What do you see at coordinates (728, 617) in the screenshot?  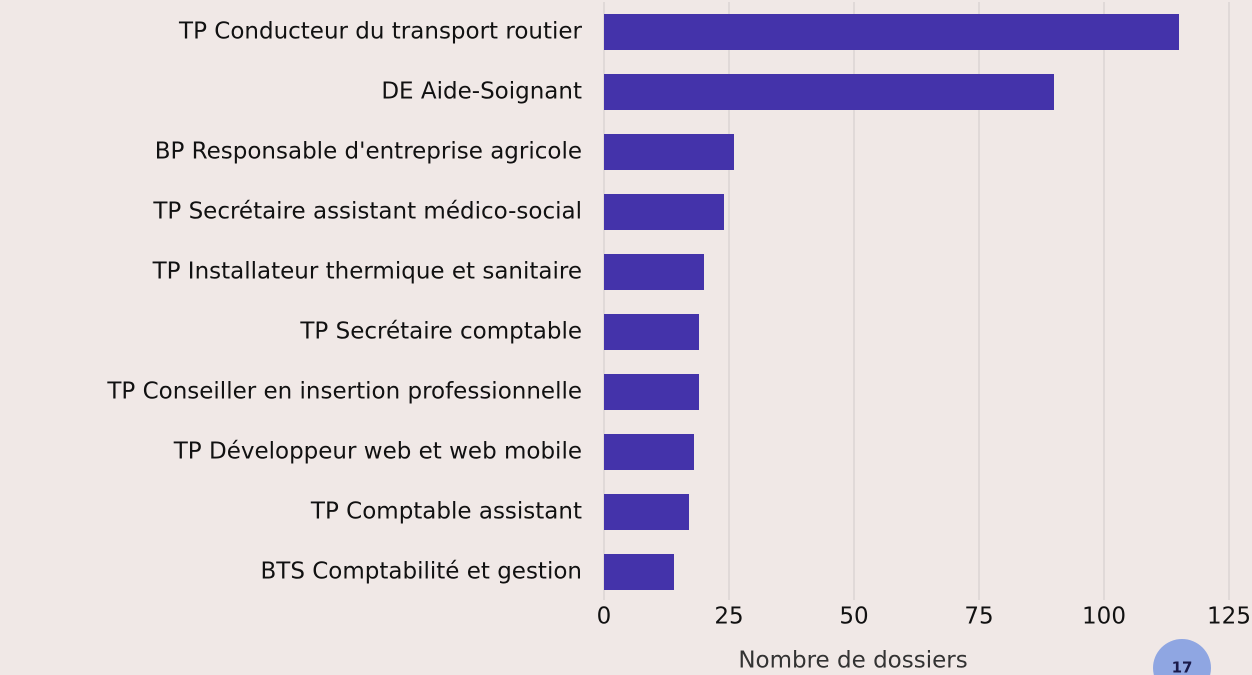 I see `x-tick-label: 25` at bounding box center [728, 617].